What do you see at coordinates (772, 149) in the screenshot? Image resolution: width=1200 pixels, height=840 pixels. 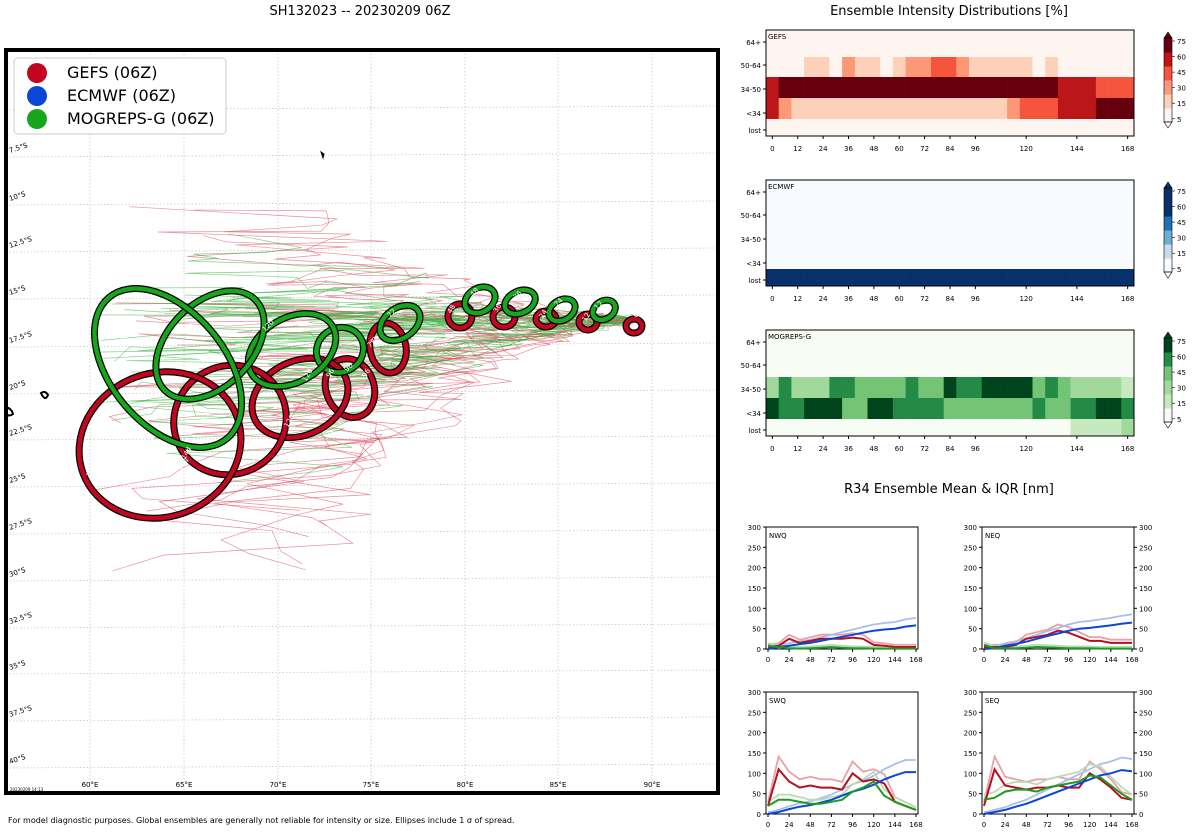 I see `x-tick-label: 0` at bounding box center [772, 149].